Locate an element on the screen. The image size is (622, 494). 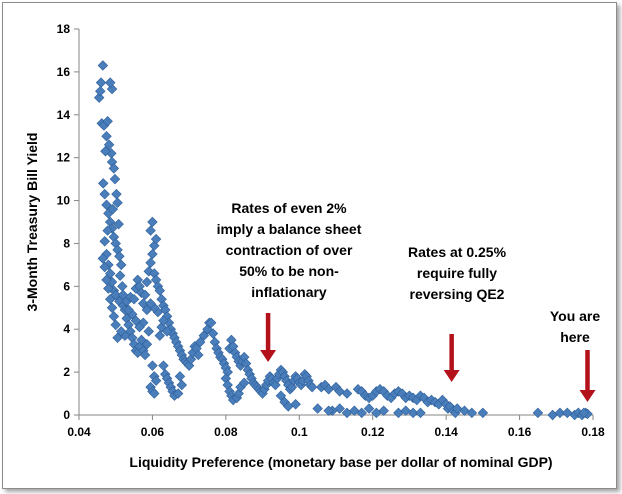
y-tick-label: 2 is located at coordinates (66, 372).